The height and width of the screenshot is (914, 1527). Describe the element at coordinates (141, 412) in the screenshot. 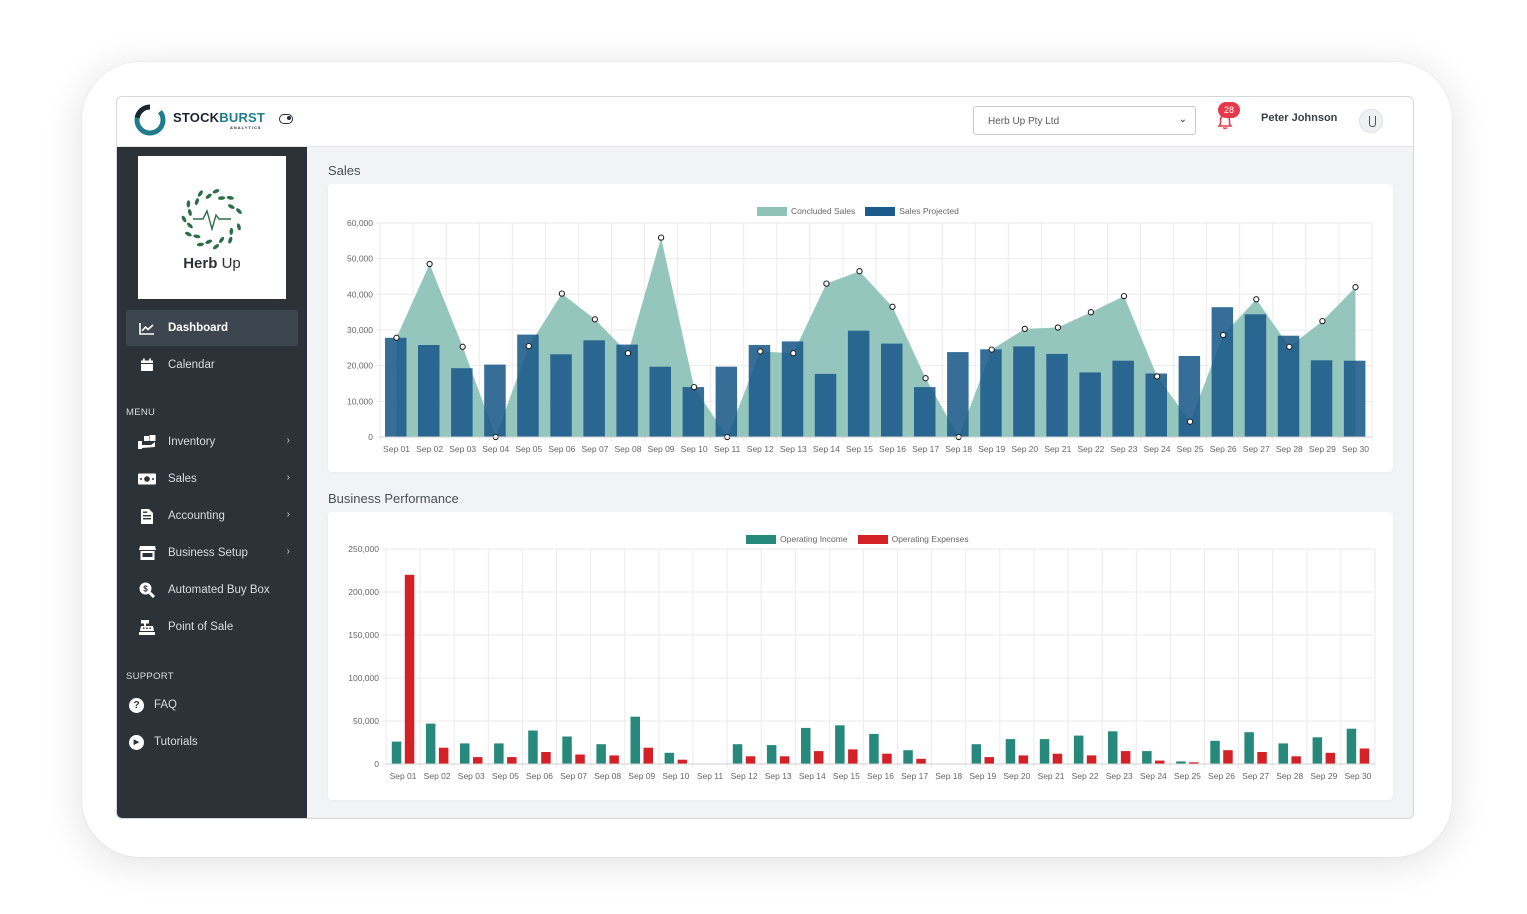

I see `menu-heading: MENU` at that location.